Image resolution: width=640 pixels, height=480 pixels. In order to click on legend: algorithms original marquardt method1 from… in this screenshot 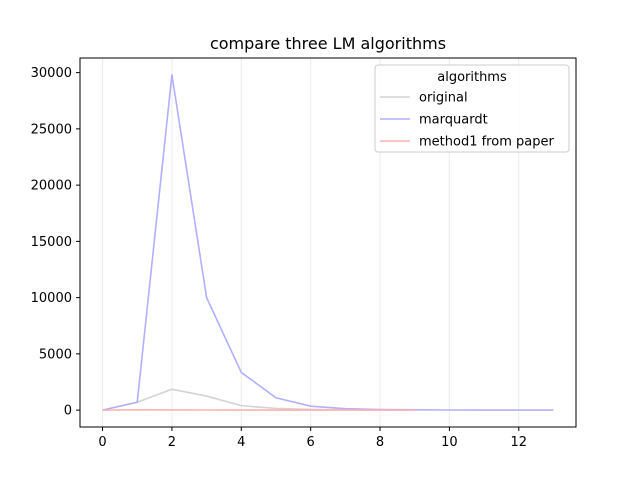, I will do `click(472, 108)`.